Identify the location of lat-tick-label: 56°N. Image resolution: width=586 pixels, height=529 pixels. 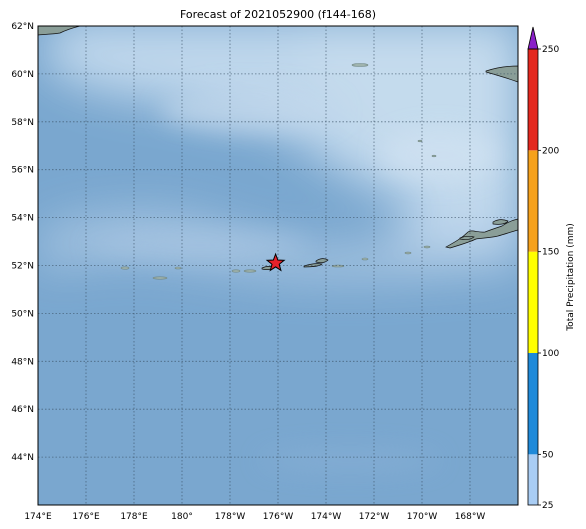
(22, 171).